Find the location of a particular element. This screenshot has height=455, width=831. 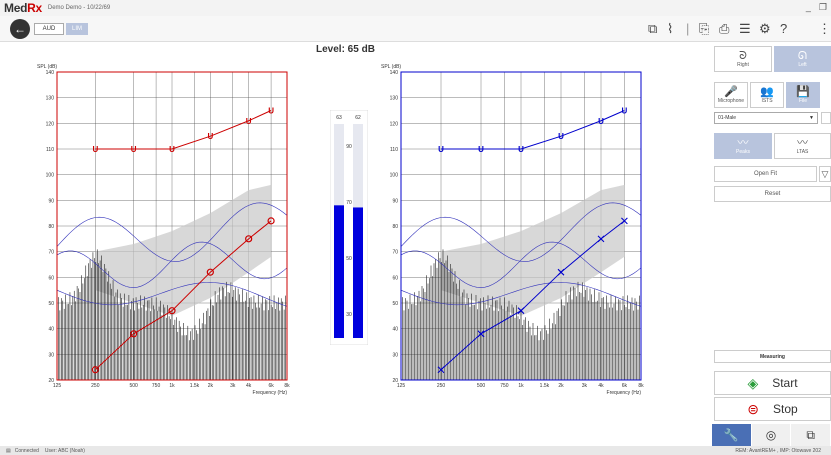

y-tick-label: 90 is located at coordinates (395, 201).